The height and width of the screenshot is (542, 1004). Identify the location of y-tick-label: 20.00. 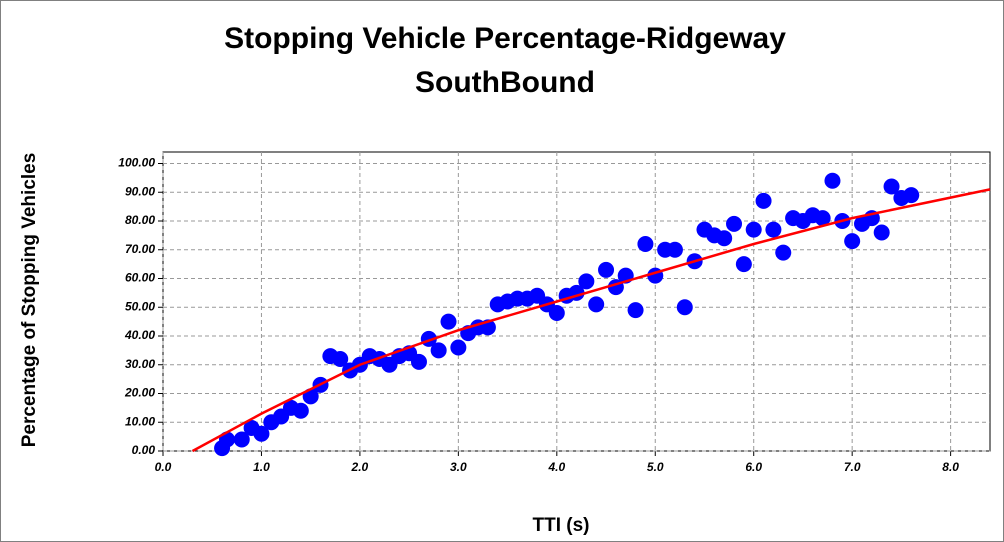
(139, 393).